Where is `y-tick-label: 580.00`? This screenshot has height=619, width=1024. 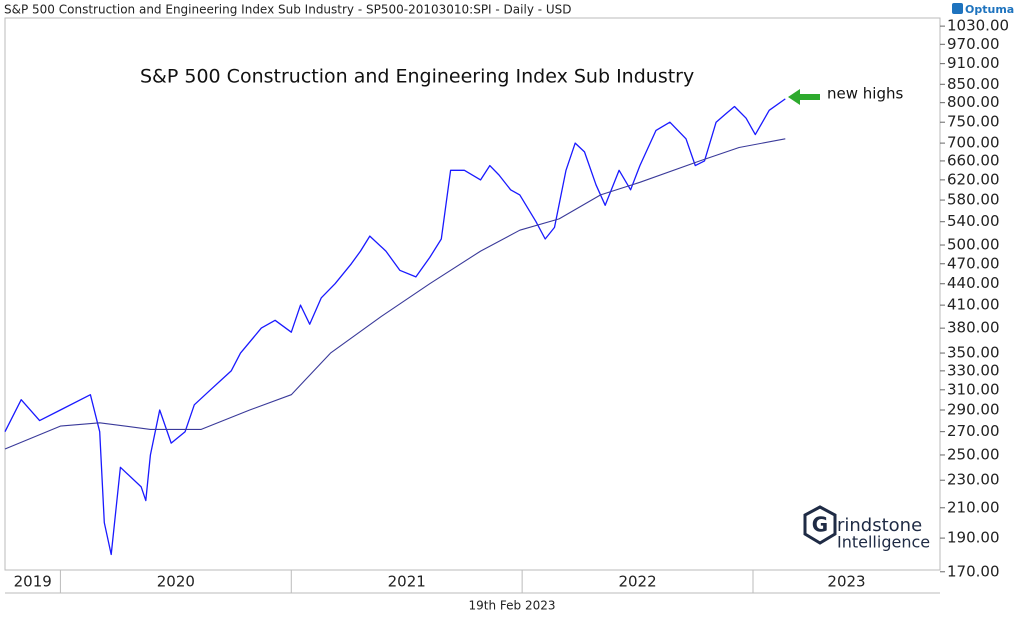 y-tick-label: 580.00 is located at coordinates (973, 200).